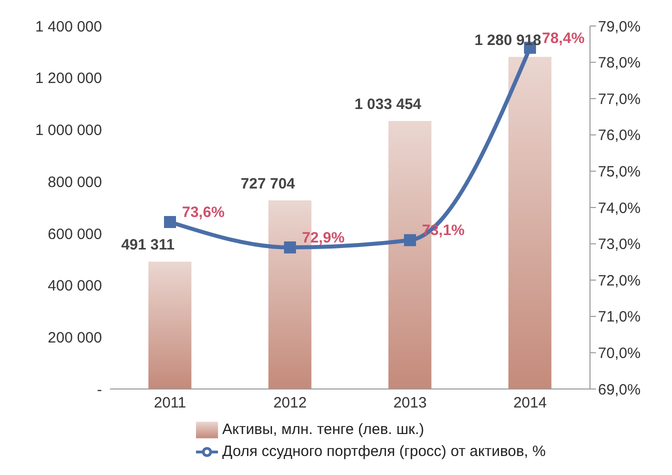 This screenshot has height=475, width=672. I want to click on data-label: 727 704, so click(268, 183).